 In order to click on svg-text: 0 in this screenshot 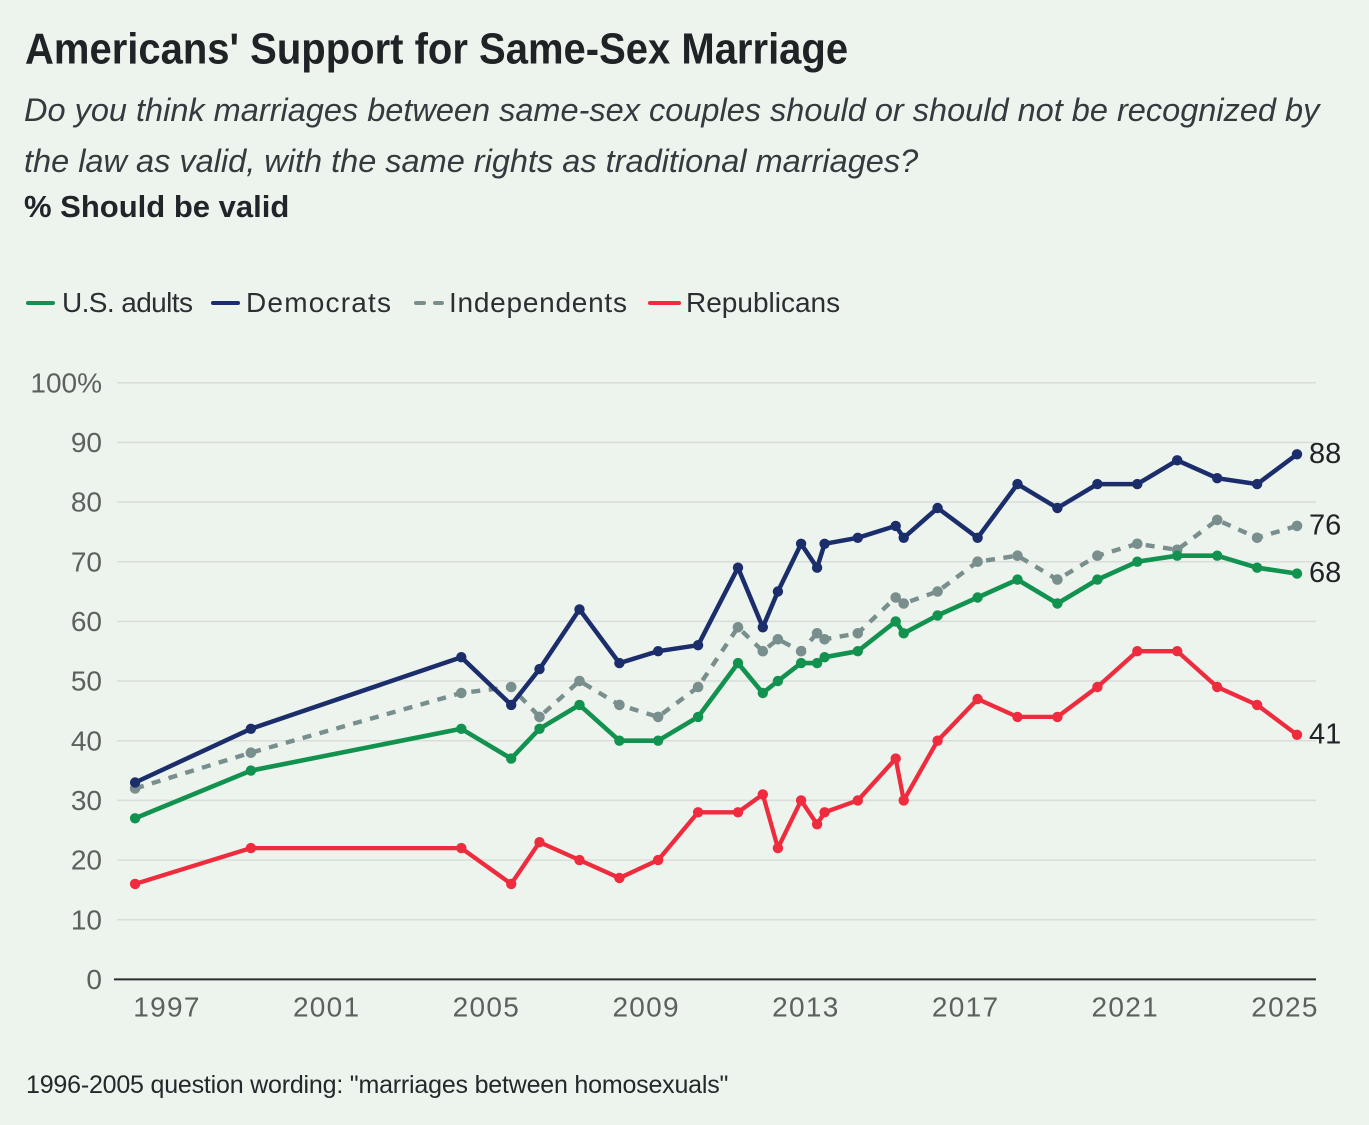, I will do `click(94, 979)`.